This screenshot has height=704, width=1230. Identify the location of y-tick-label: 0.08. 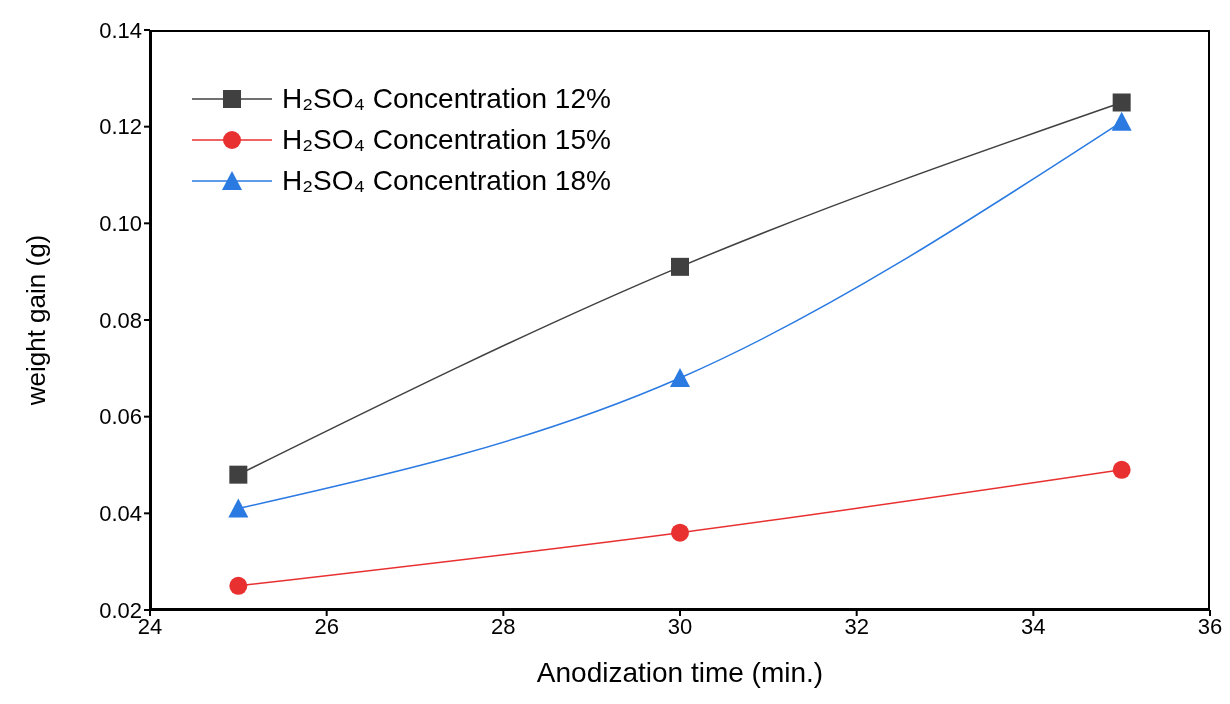
(120, 320).